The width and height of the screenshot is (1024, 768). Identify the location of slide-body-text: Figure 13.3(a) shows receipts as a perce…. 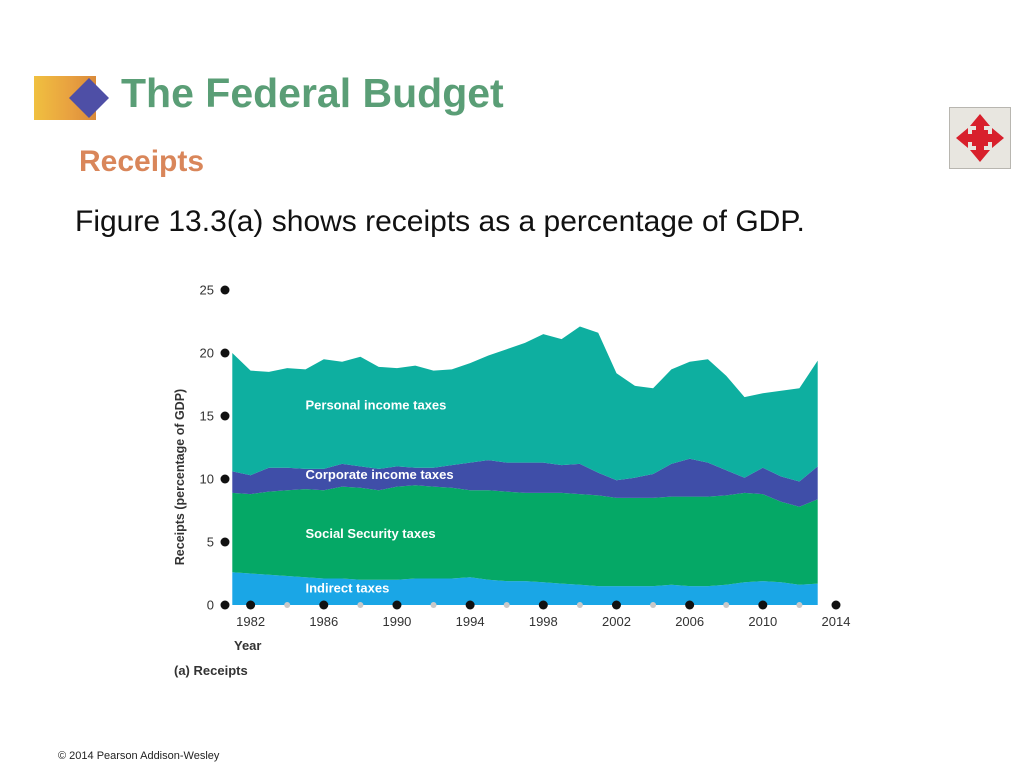
(440, 221).